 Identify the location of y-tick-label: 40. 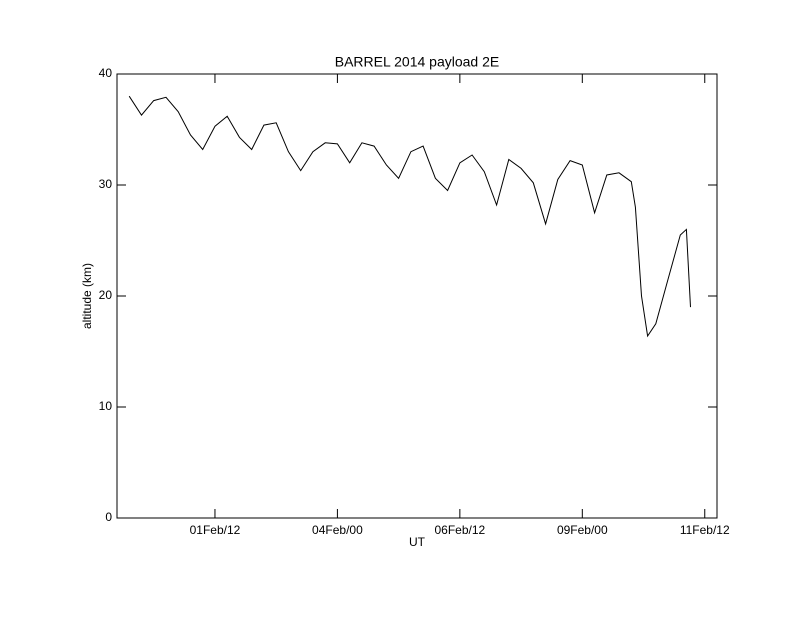
(106, 73).